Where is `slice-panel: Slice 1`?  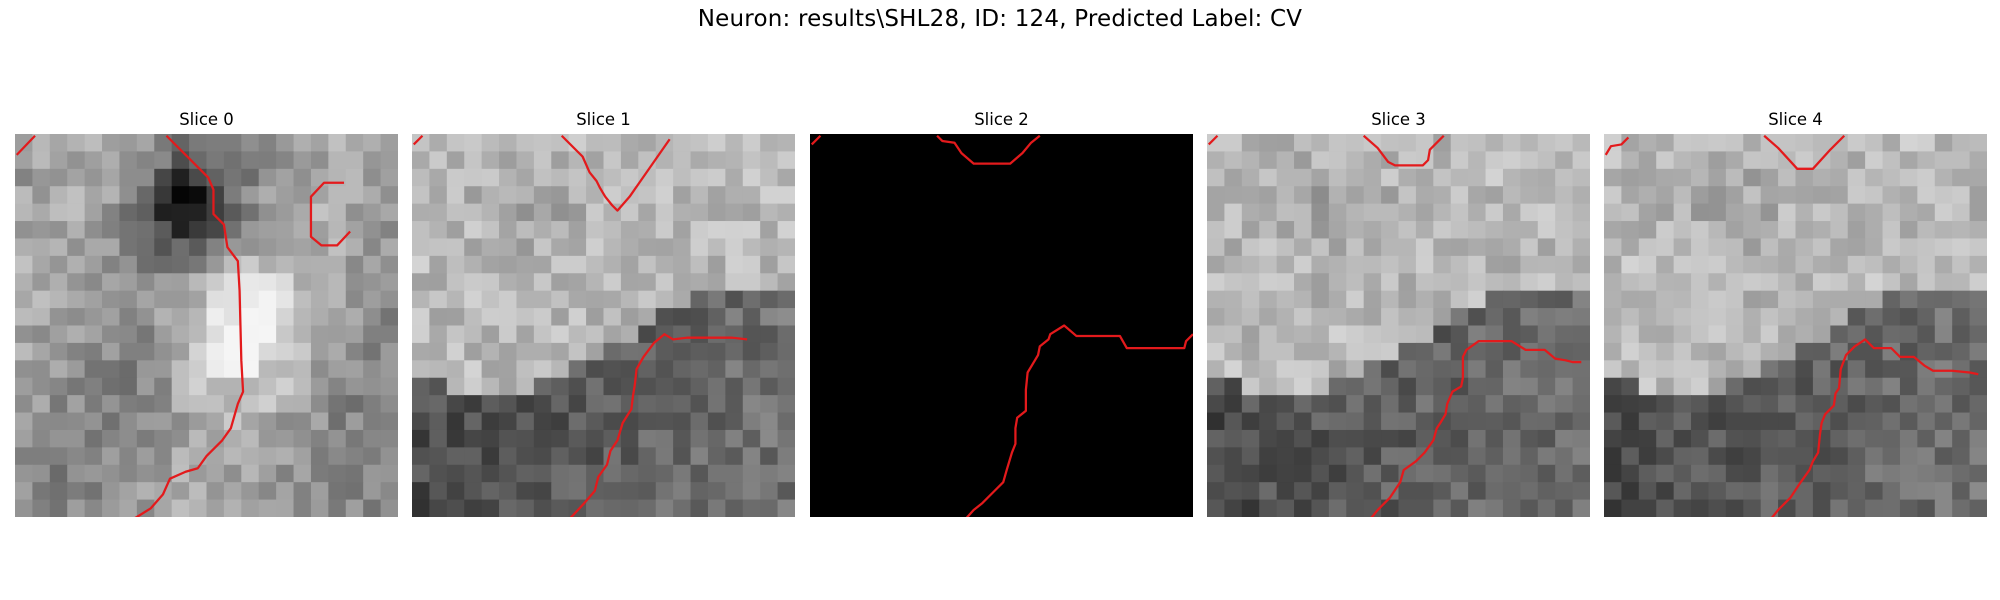
slice-panel: Slice 1 is located at coordinates (603, 312).